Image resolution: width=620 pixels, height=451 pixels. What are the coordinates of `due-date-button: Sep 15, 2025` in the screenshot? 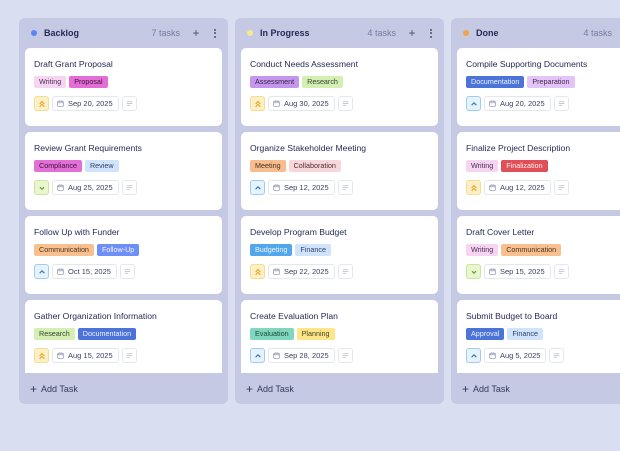 It's located at (517, 271).